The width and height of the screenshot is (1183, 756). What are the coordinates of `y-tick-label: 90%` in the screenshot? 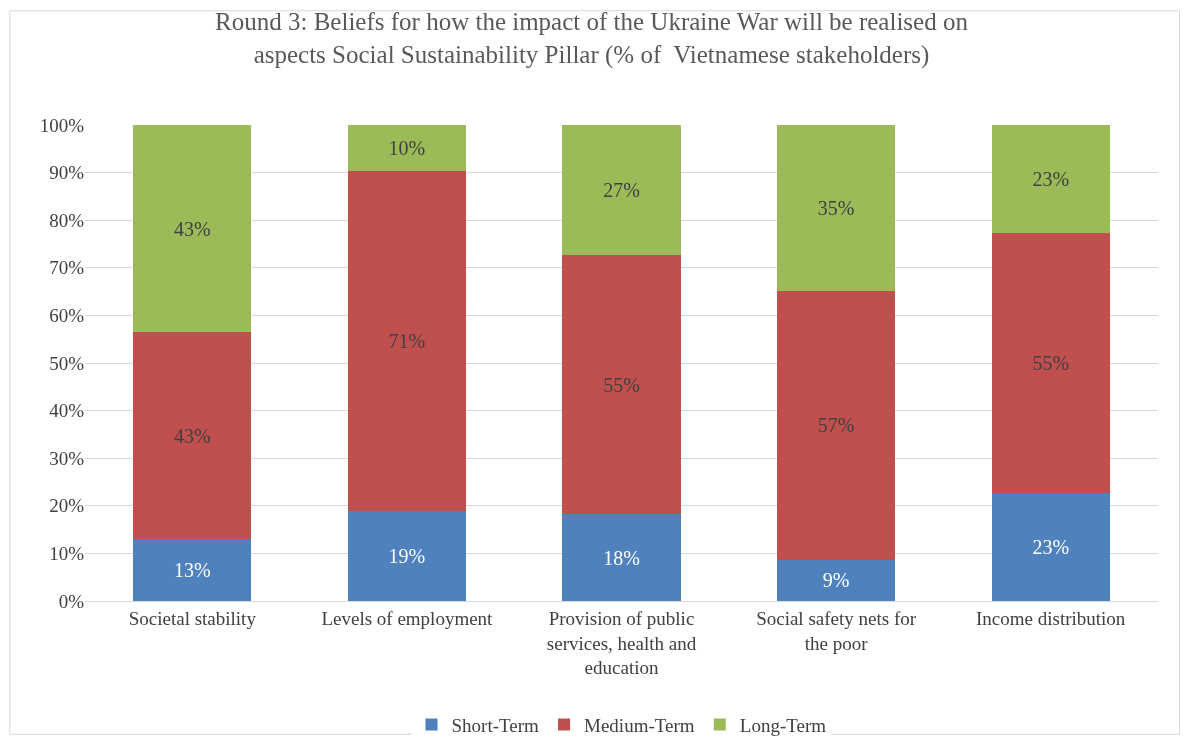 It's located at (67, 173).